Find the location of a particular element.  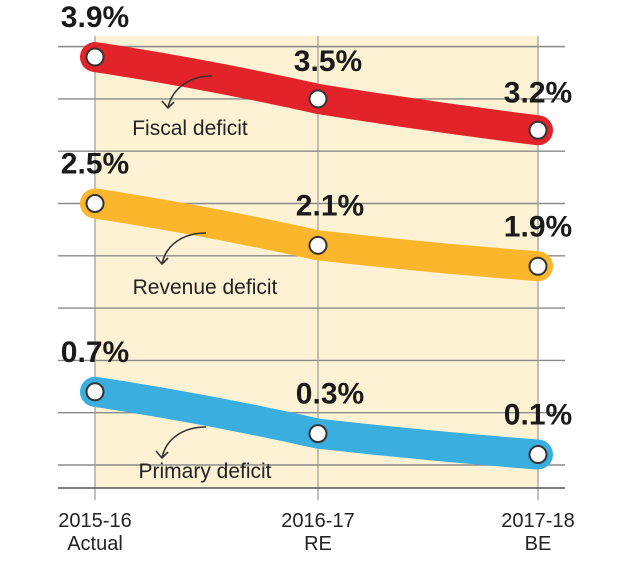

series-name-label: Revenue deficit is located at coordinates (205, 287).